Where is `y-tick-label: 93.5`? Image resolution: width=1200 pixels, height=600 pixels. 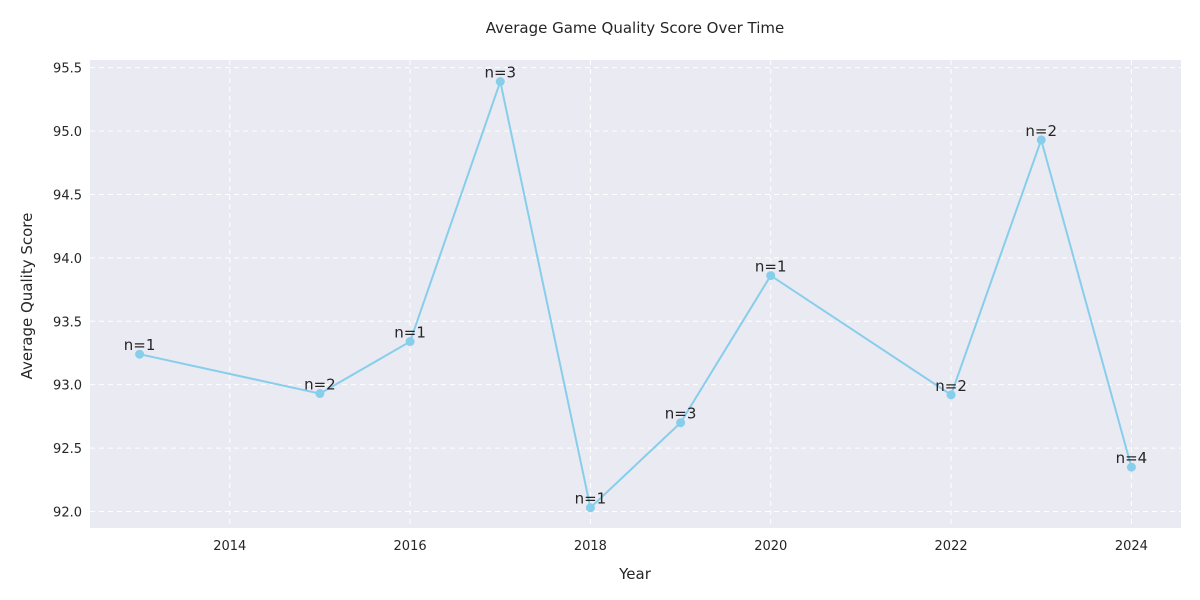 y-tick-label: 93.5 is located at coordinates (67, 322).